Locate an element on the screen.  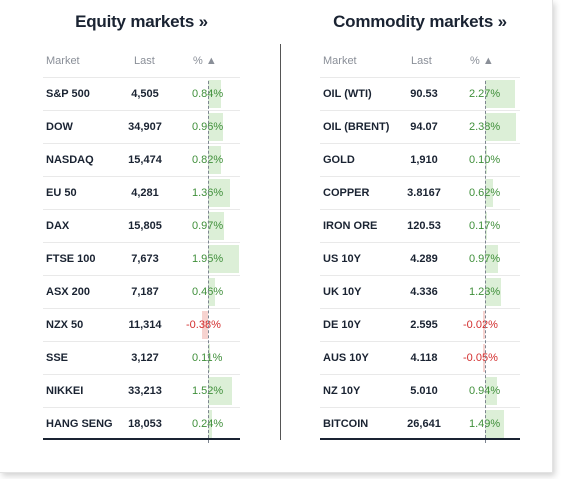
table-row: NIKKEI 33,213 1.52% is located at coordinates (141, 390).